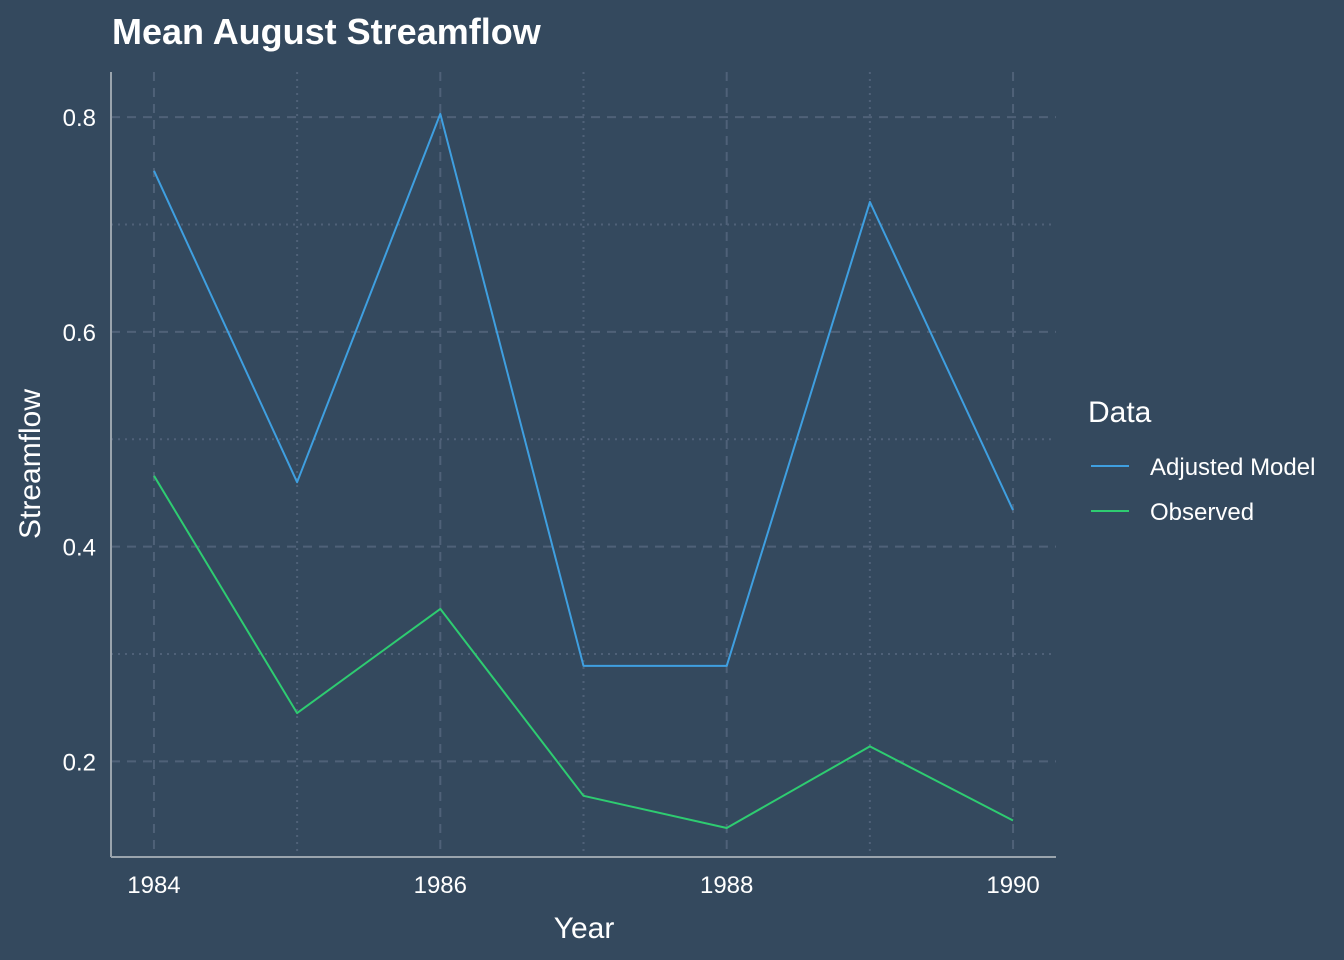  Describe the element at coordinates (1232, 467) in the screenshot. I see `legend-label: Adjusted Model` at that location.